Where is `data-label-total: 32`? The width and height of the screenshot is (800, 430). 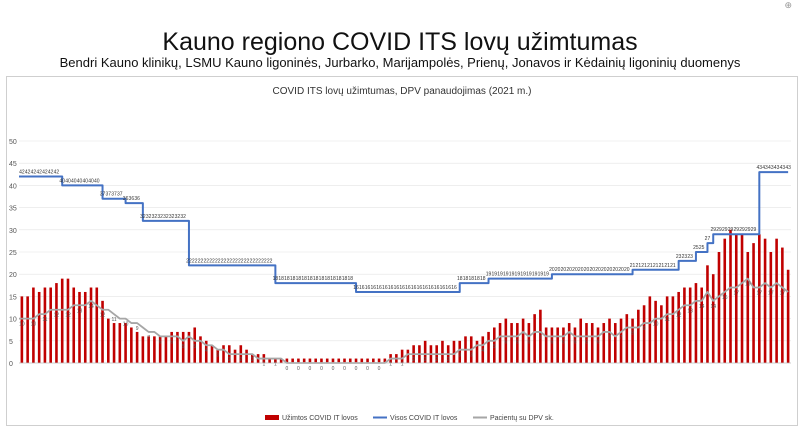 data-label-total: 32 is located at coordinates (155, 217).